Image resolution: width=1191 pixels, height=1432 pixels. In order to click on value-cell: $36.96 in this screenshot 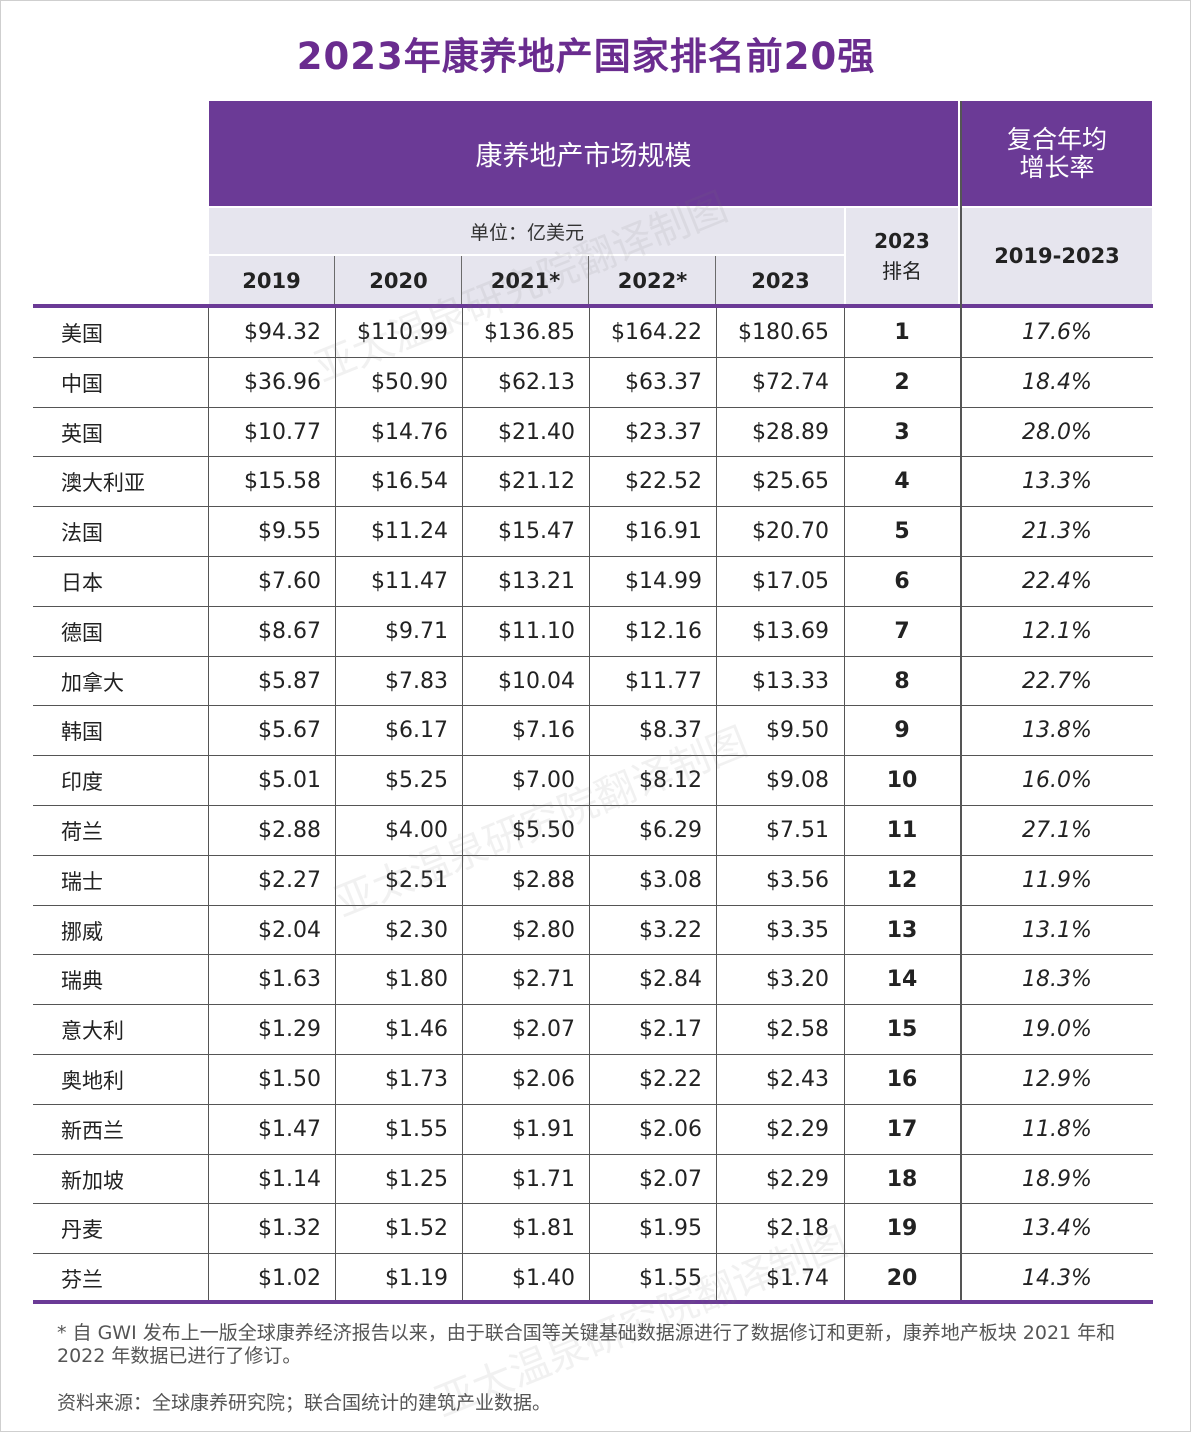, I will do `click(282, 382)`.